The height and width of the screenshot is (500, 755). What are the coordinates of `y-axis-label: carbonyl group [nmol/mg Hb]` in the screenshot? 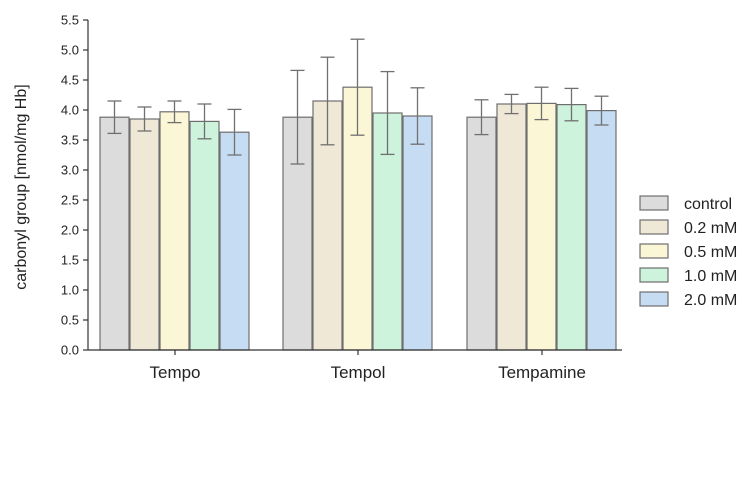 It's located at (21, 186).